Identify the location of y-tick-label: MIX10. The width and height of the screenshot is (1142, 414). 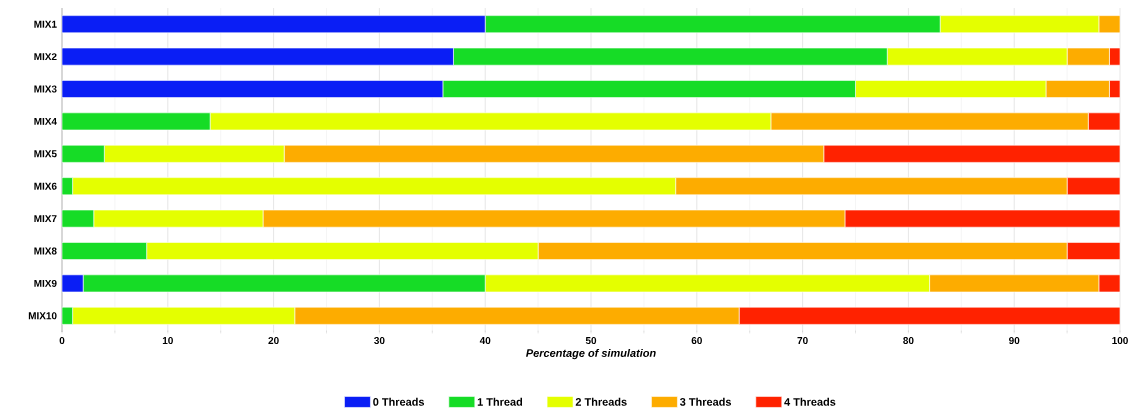
(42, 316).